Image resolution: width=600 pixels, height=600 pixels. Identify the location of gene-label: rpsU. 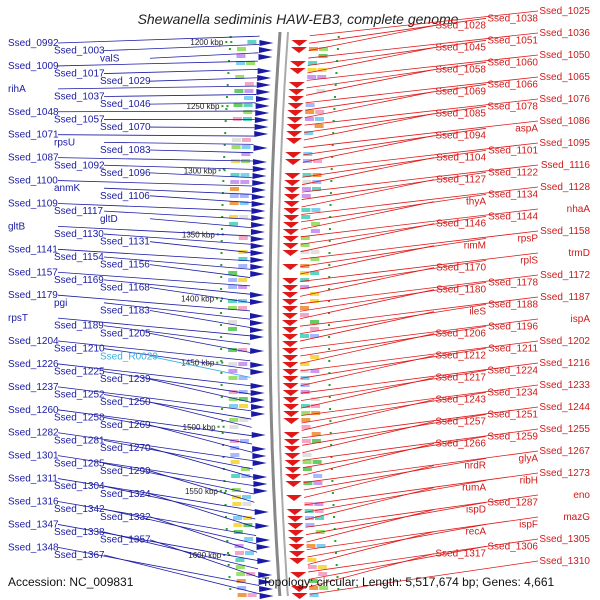
(64, 142).